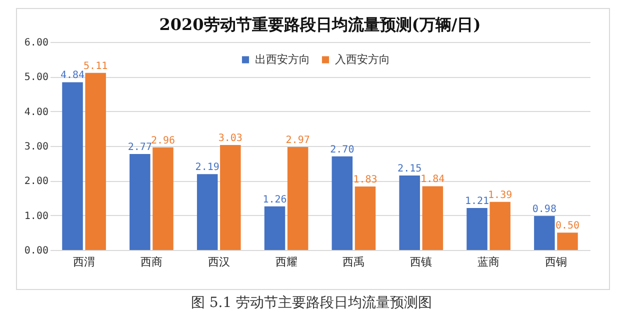  Describe the element at coordinates (72, 76) in the screenshot. I see `data-label: 4.84` at that location.